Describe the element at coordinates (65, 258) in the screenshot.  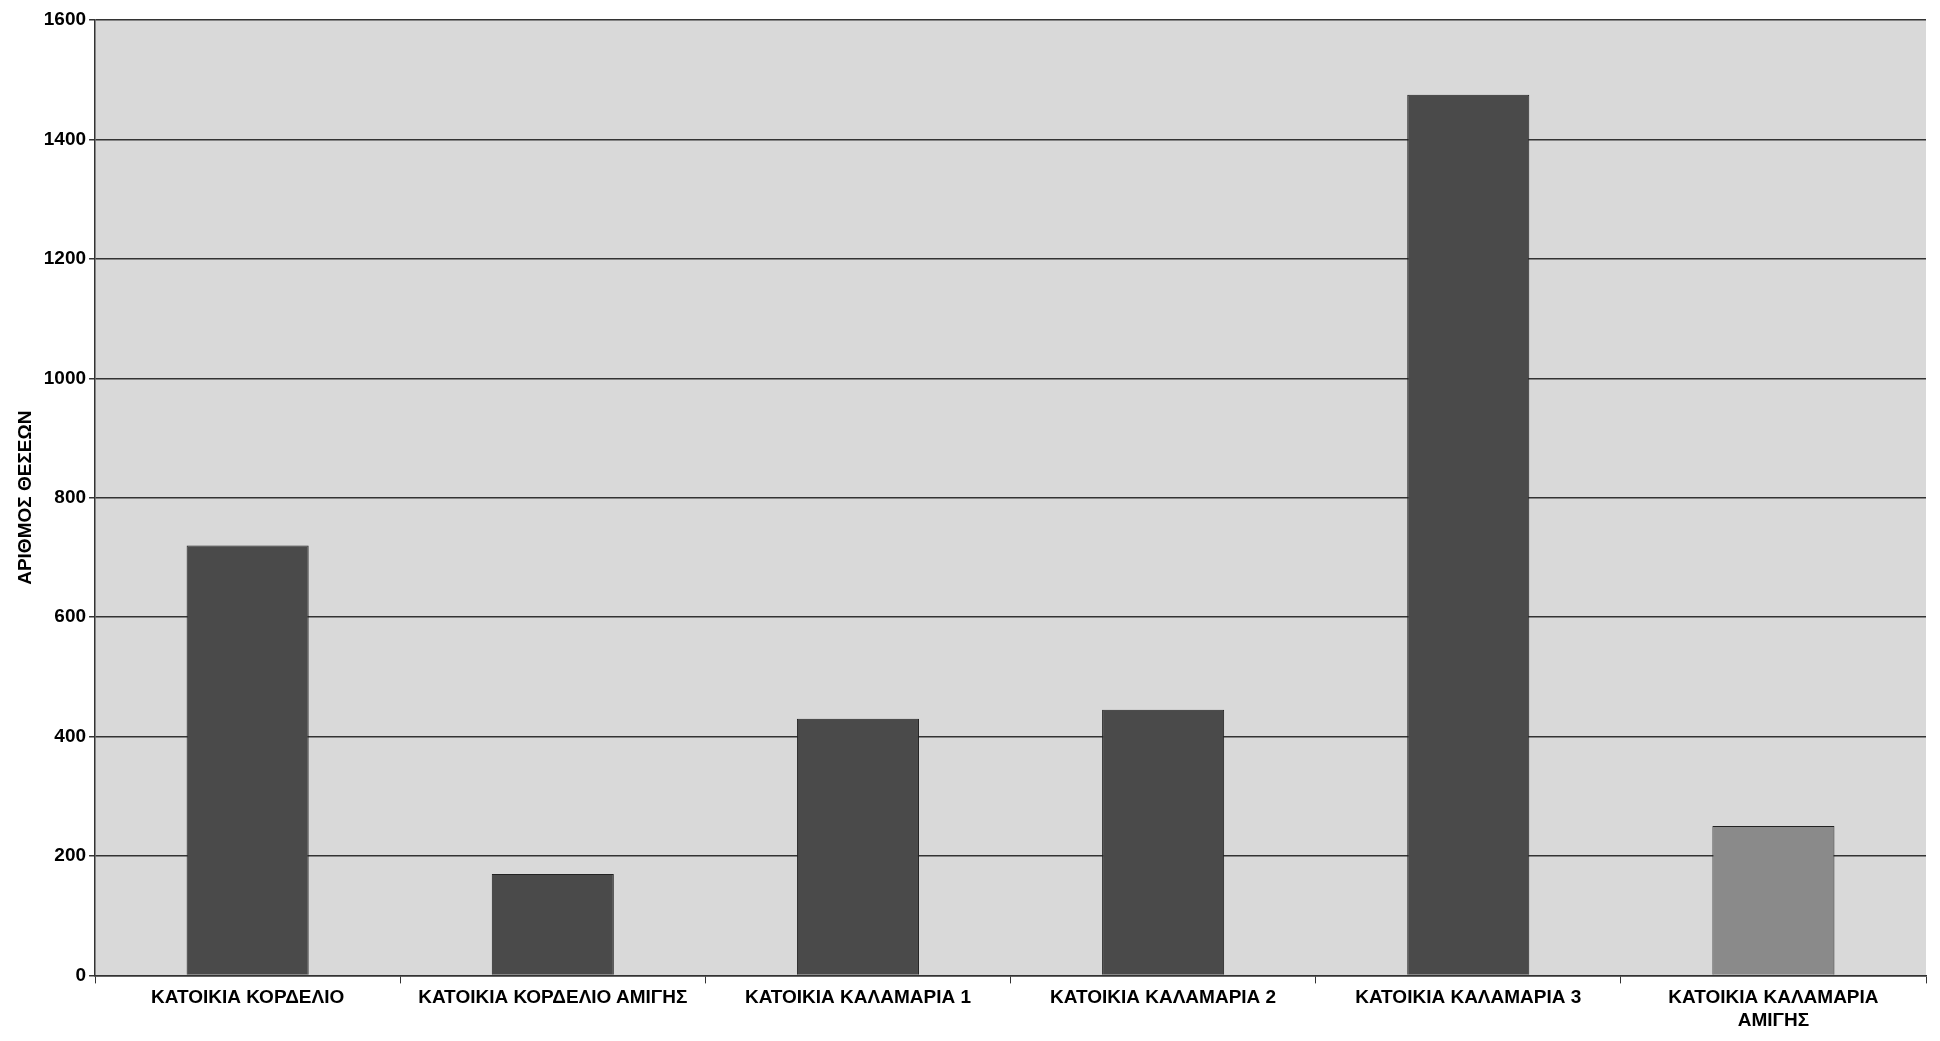
I see `y-tick-label: 1200` at that location.